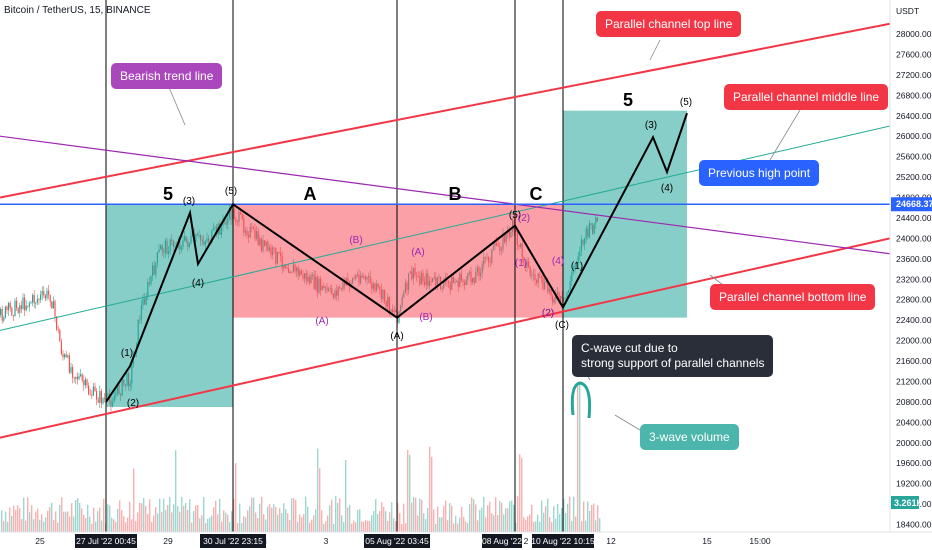  I want to click on wave-label-small: (5), so click(515, 215).